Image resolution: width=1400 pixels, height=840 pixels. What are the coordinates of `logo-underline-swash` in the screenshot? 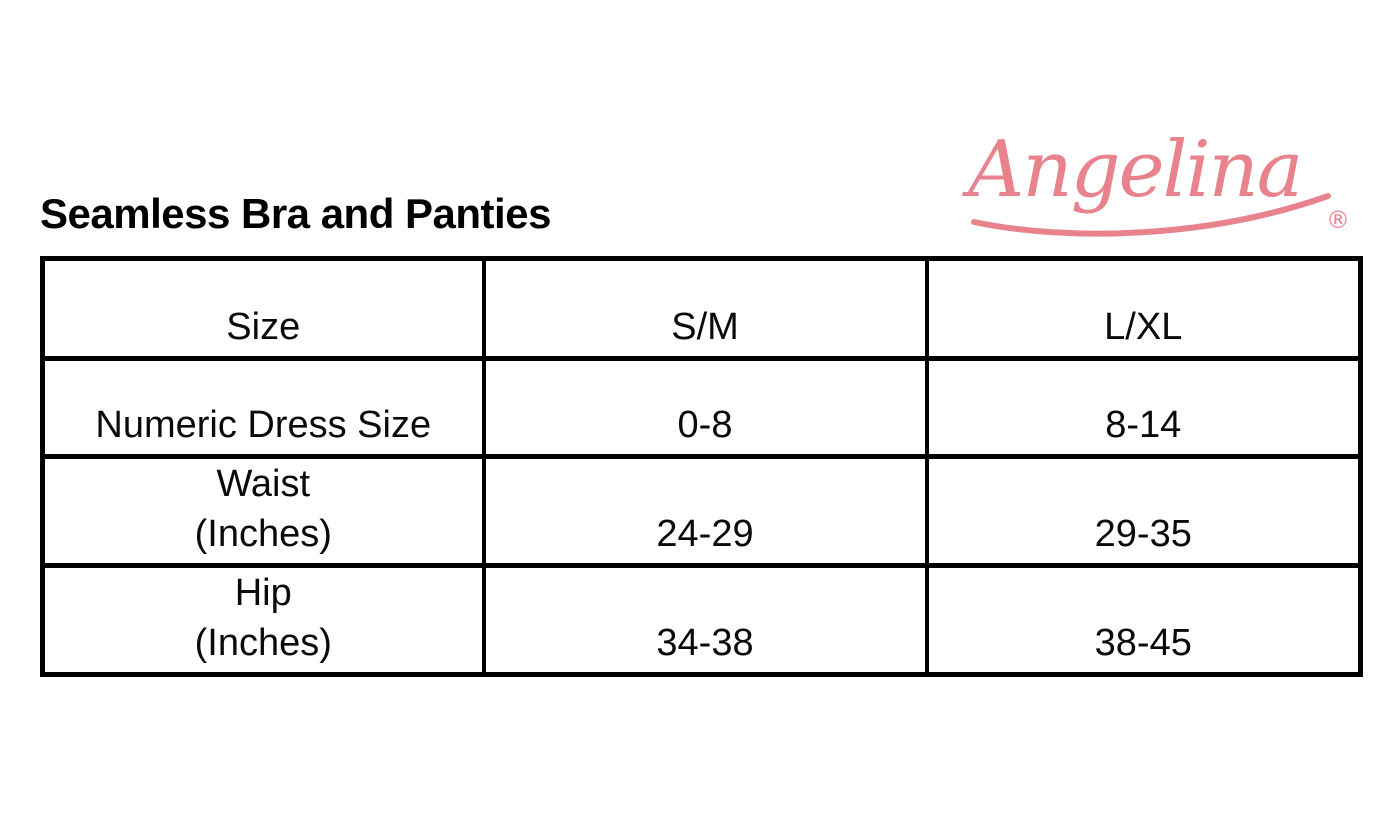 It's located at (1151, 215).